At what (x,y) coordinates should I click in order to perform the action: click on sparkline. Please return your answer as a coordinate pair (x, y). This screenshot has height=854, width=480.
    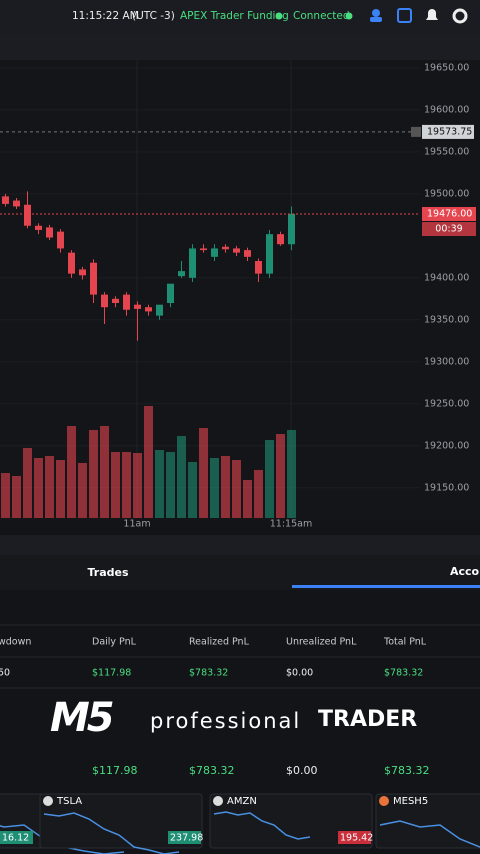
    Looking at the image, I should click on (111, 833).